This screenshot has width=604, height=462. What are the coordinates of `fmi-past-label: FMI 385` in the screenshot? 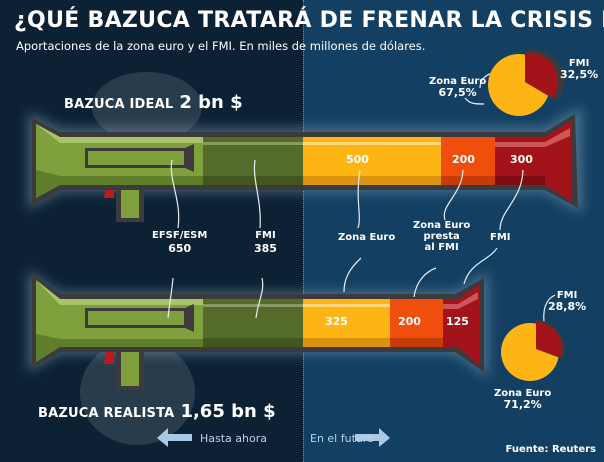 It's located at (265, 242).